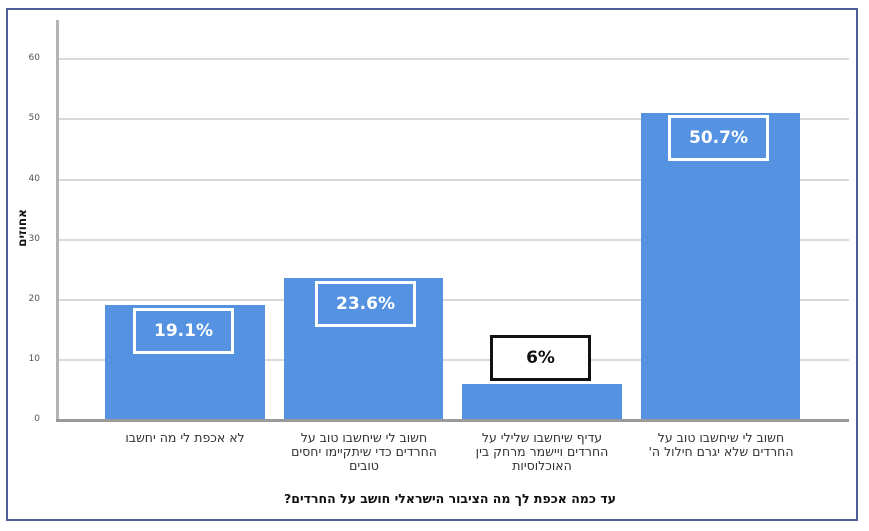 This screenshot has width=869, height=531. I want to click on data-label-4: 50.7%, so click(718, 138).